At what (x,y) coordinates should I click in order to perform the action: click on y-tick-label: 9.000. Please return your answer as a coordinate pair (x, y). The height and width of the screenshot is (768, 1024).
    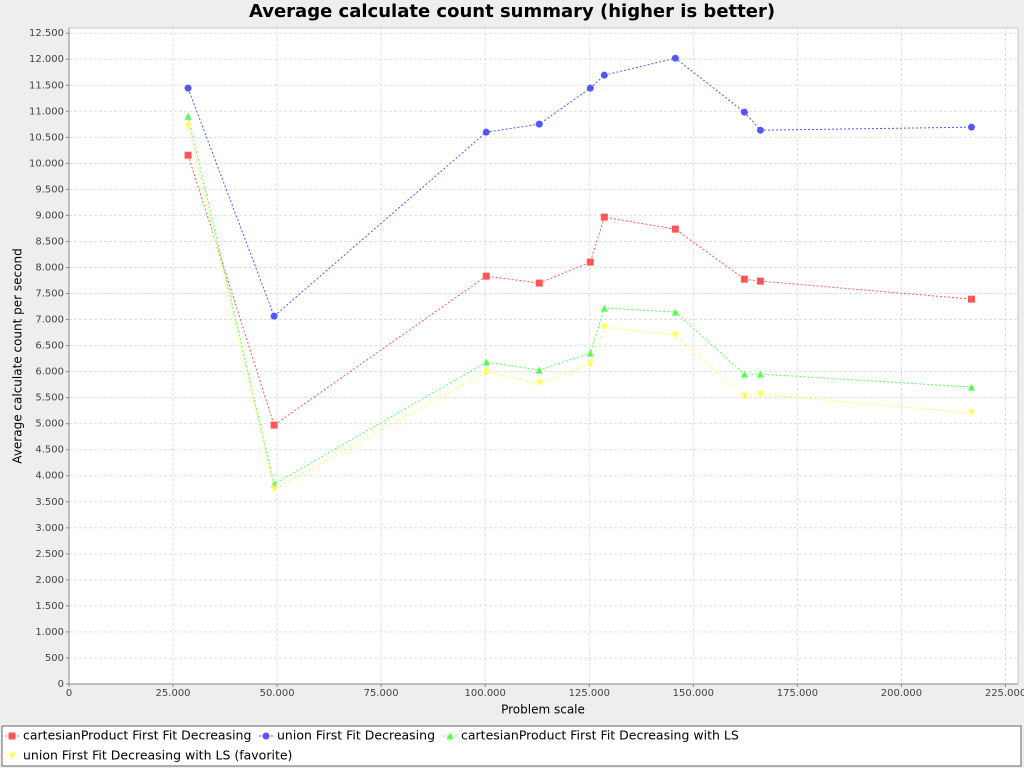
    Looking at the image, I should click on (49, 215).